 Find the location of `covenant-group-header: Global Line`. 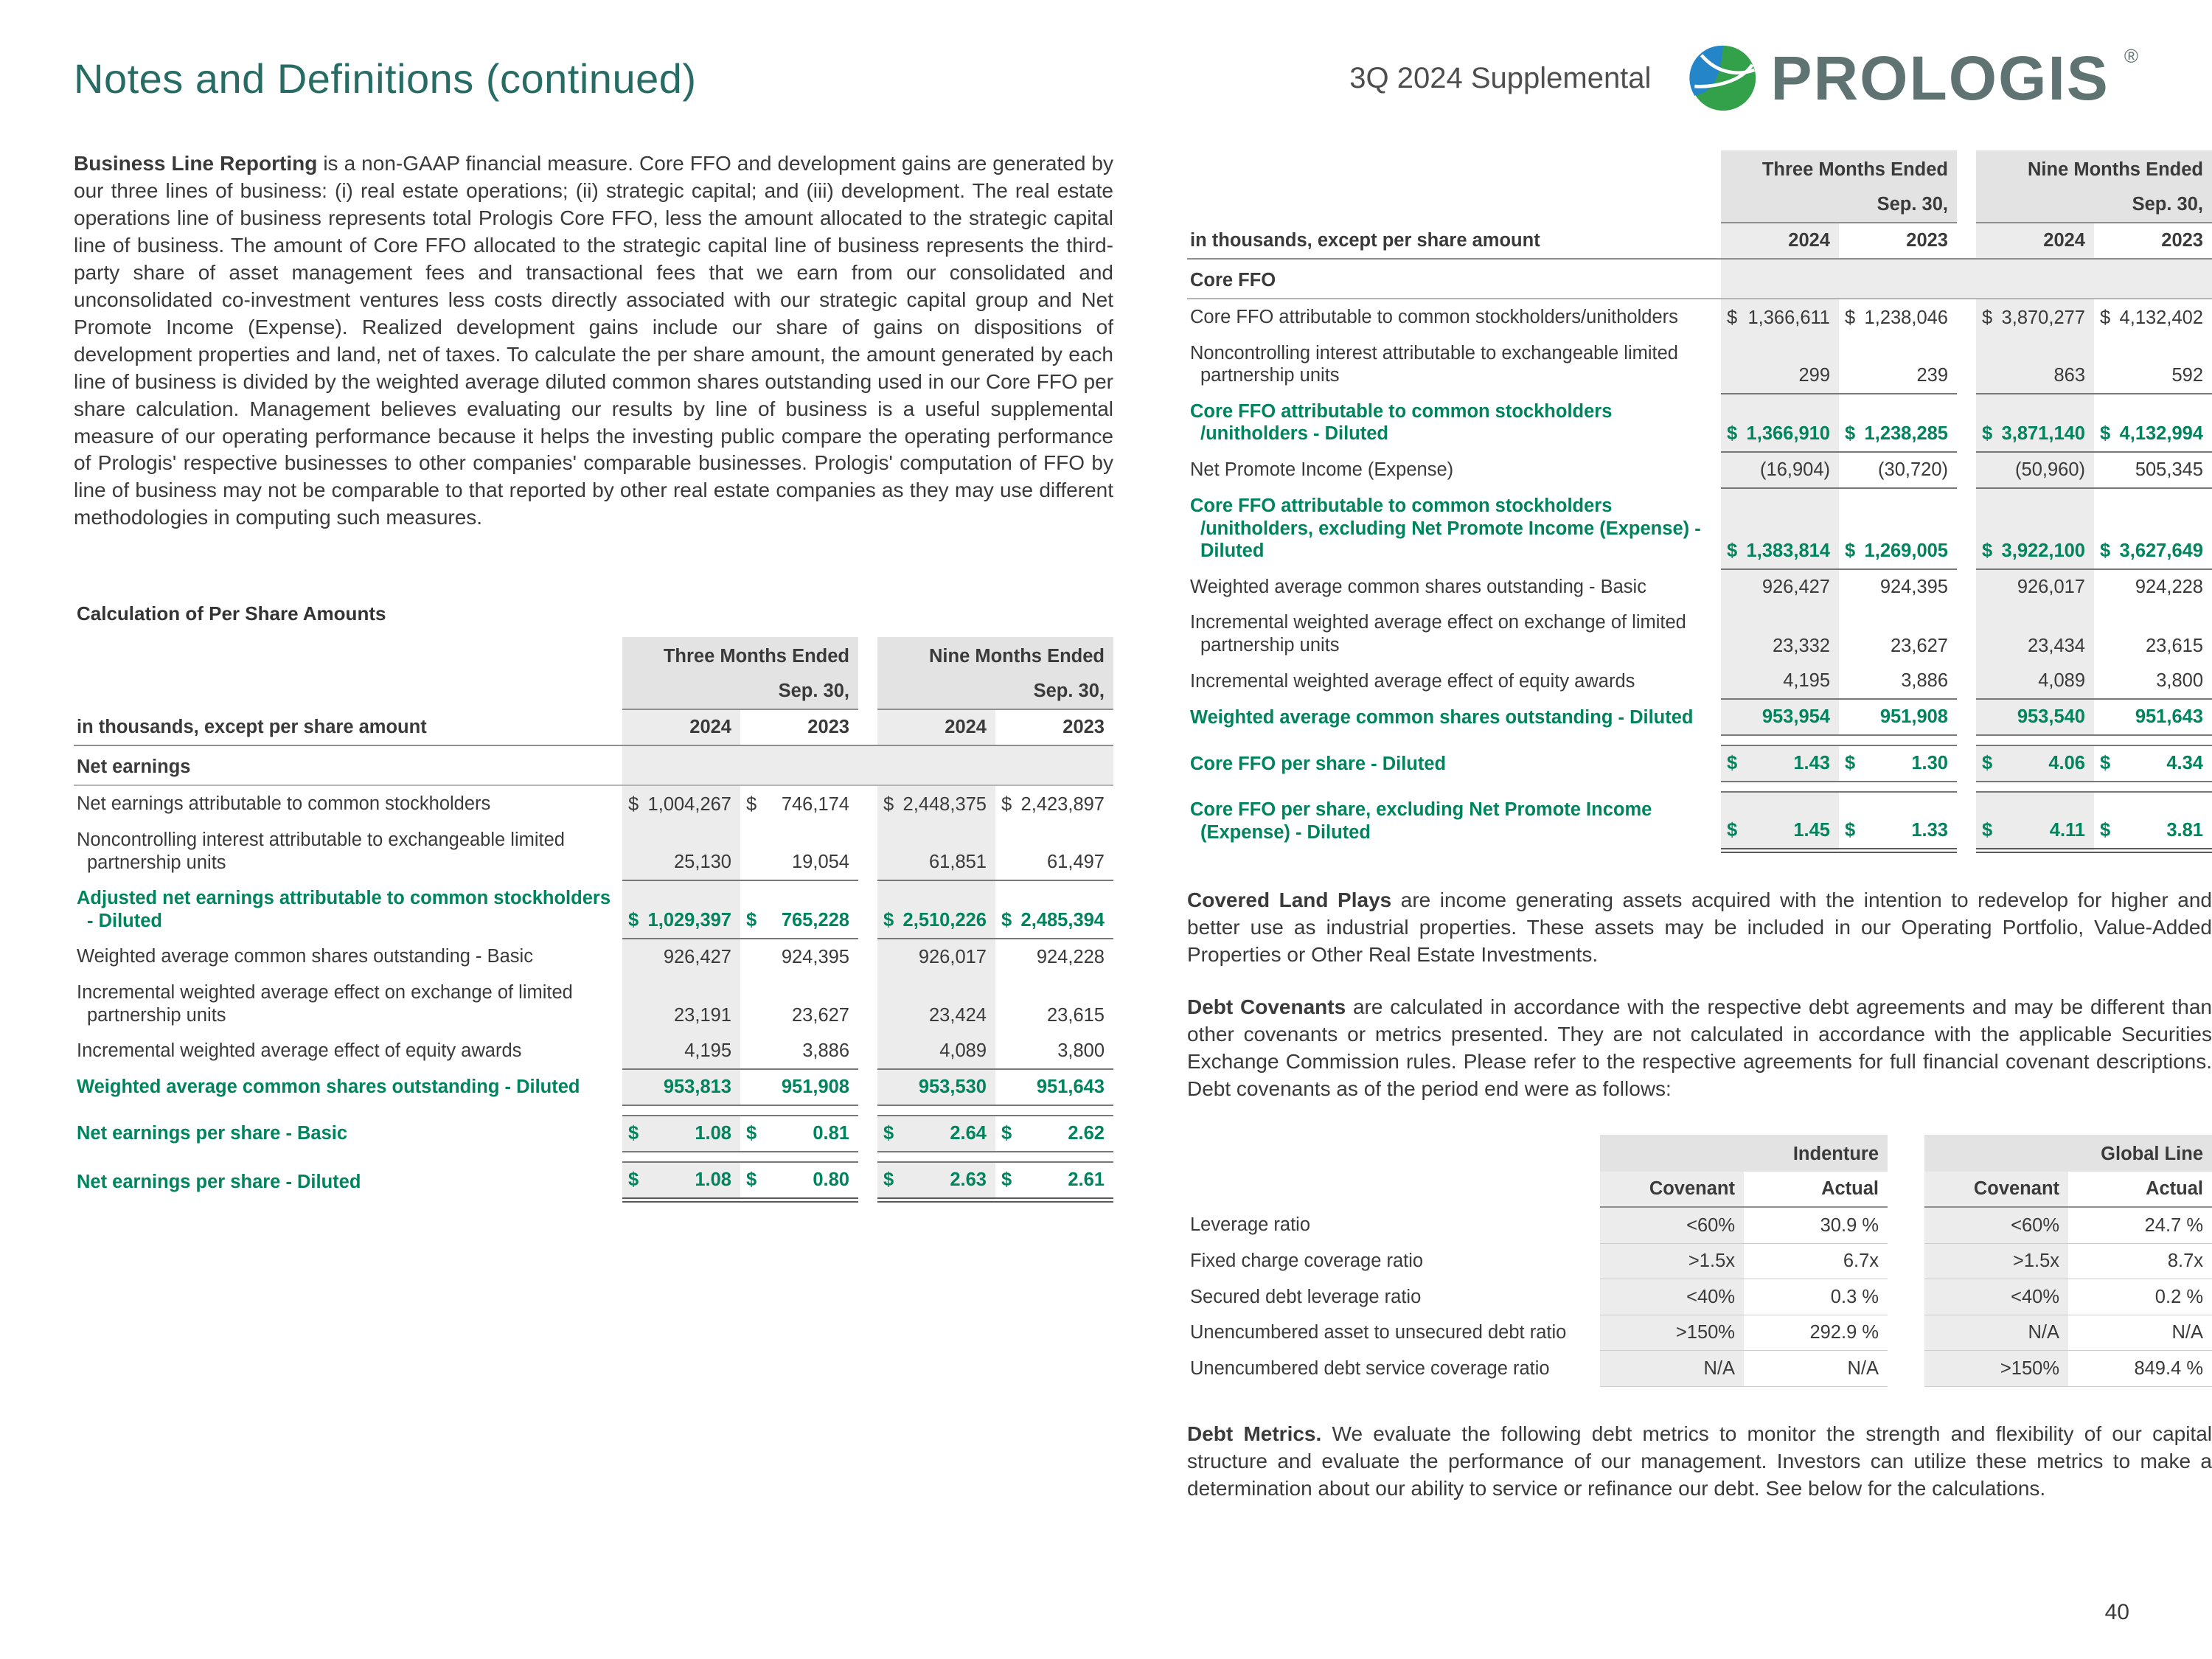

covenant-group-header: Global Line is located at coordinates (2068, 1153).